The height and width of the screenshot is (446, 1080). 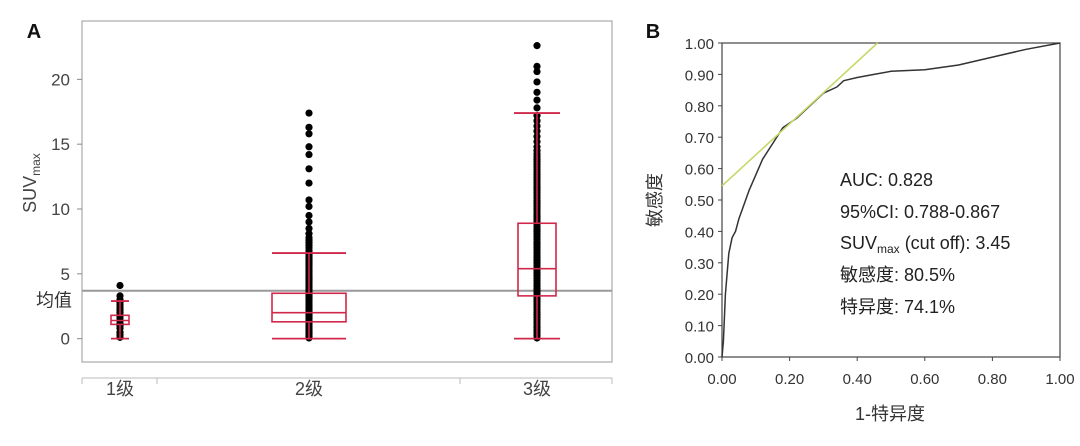 What do you see at coordinates (36, 164) in the screenshot?
I see `y-axis-label-subscript: max` at bounding box center [36, 164].